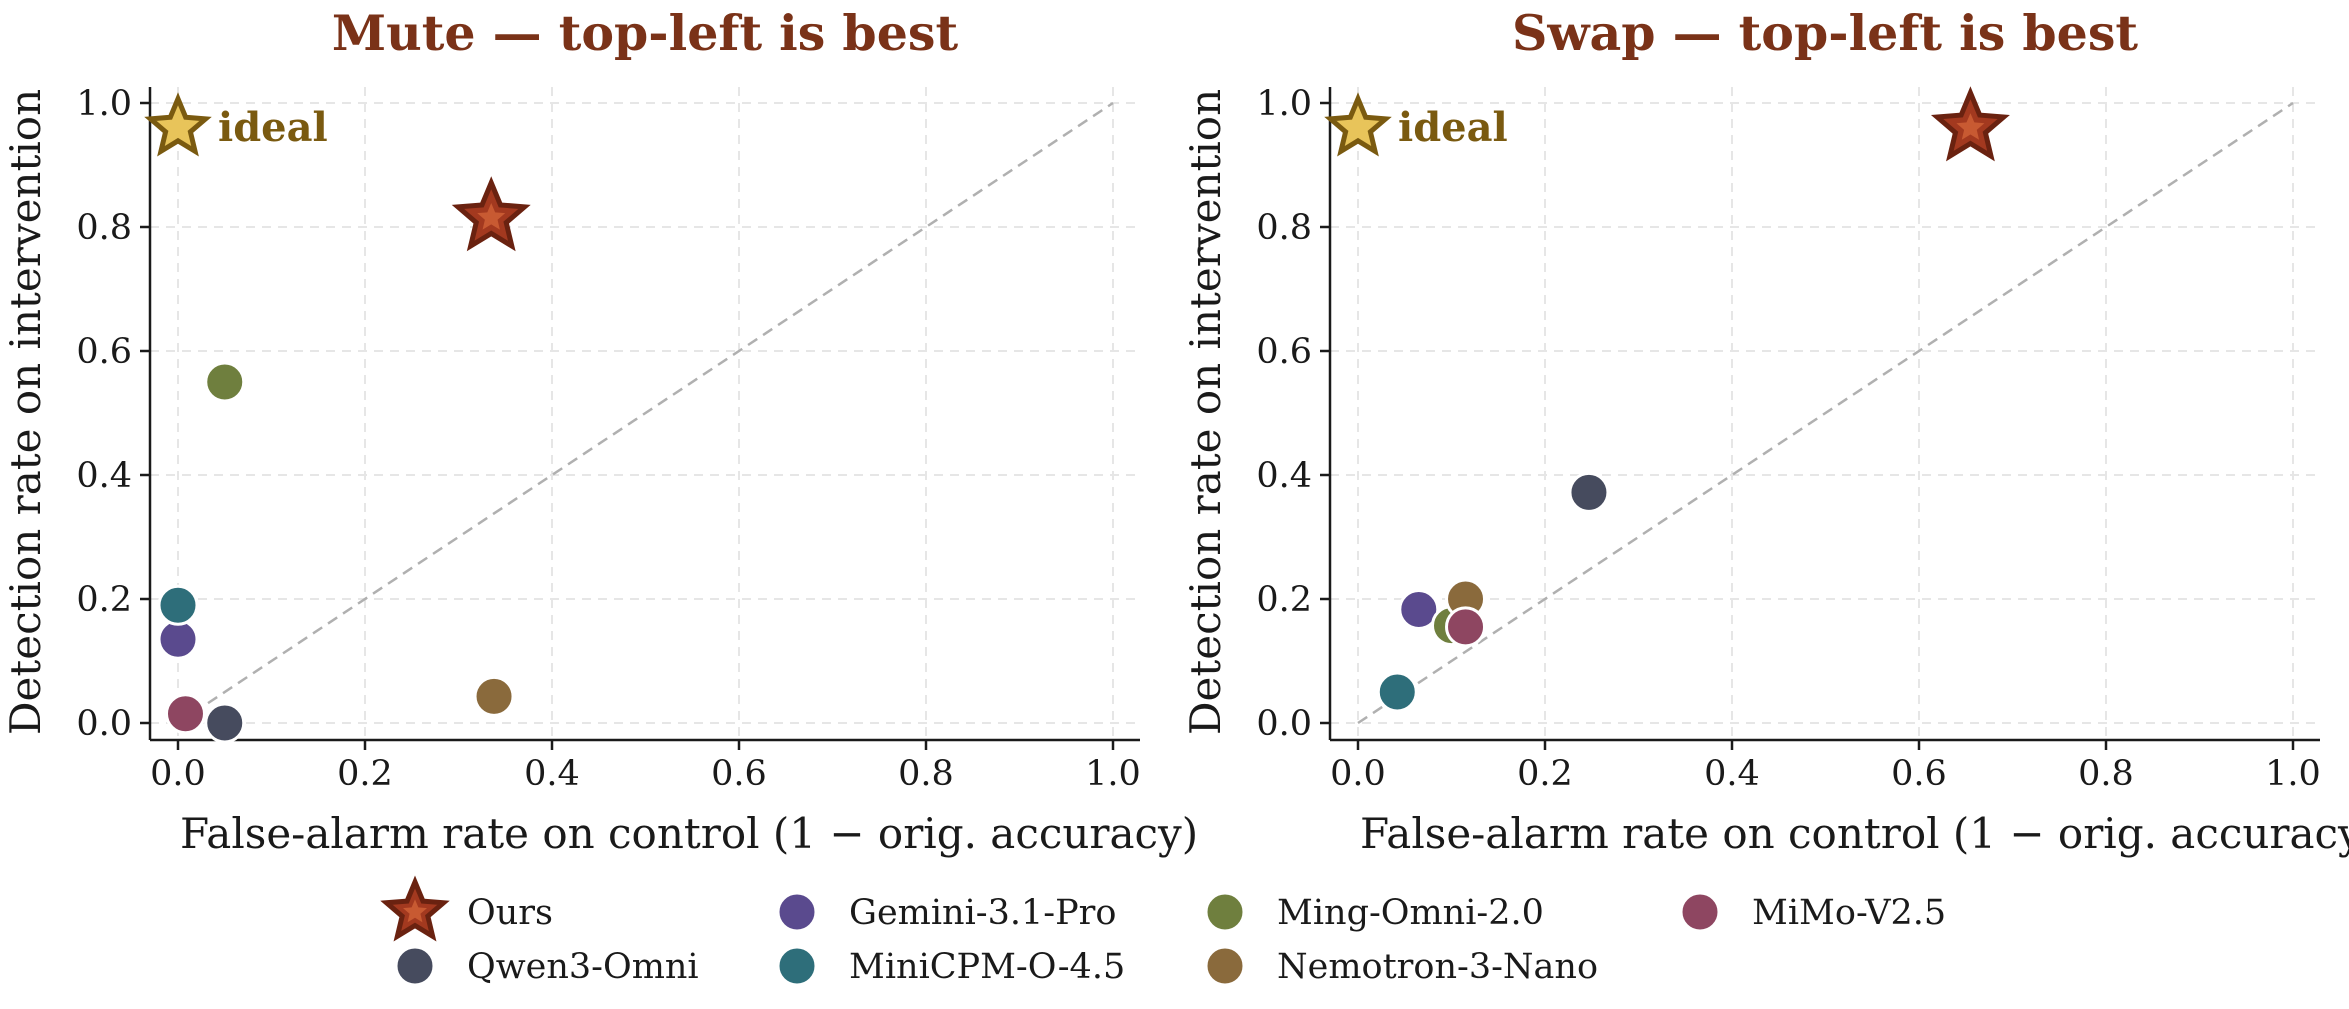  Describe the element at coordinates (583, 967) in the screenshot. I see `legend-label-qwen3-omni: Qwen3-Omni` at that location.